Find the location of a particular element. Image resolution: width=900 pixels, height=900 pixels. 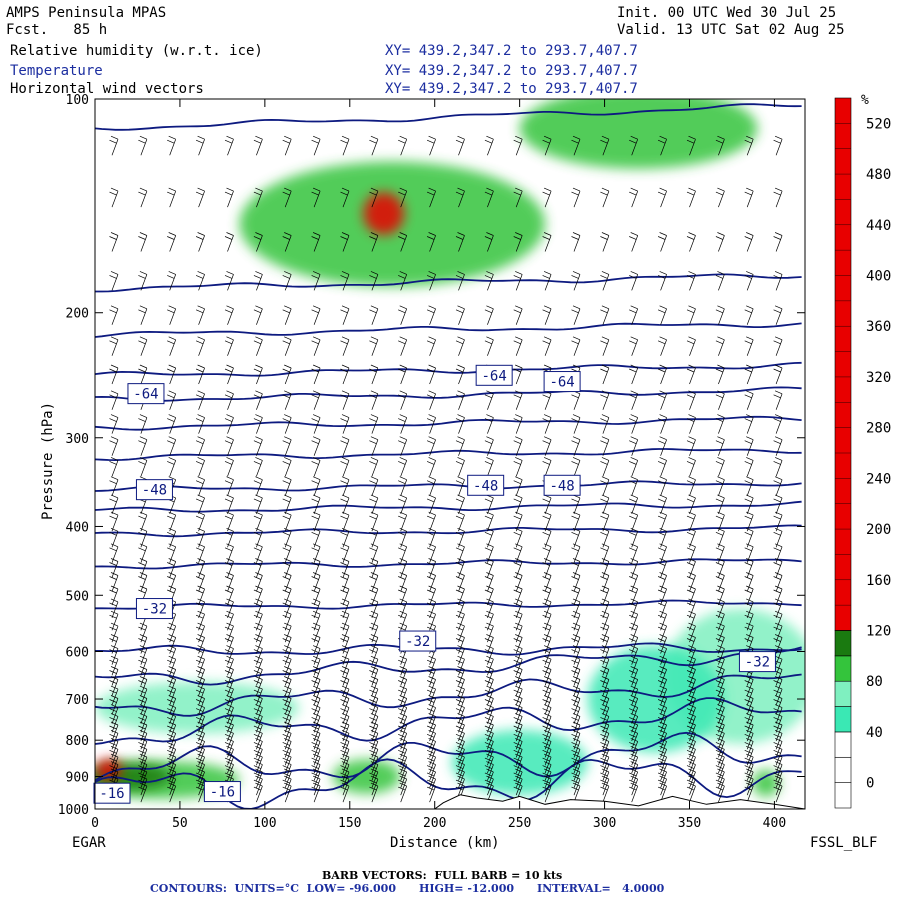

field-rh-xy: XY= 439.2,347.2 to 293.7,407.7 is located at coordinates (511, 51).